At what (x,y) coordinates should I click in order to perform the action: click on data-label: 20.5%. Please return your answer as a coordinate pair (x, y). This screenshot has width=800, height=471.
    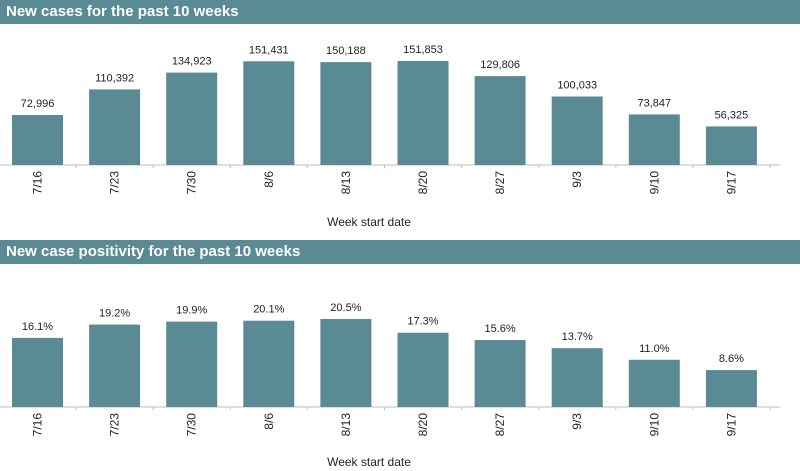
    Looking at the image, I should click on (345, 308).